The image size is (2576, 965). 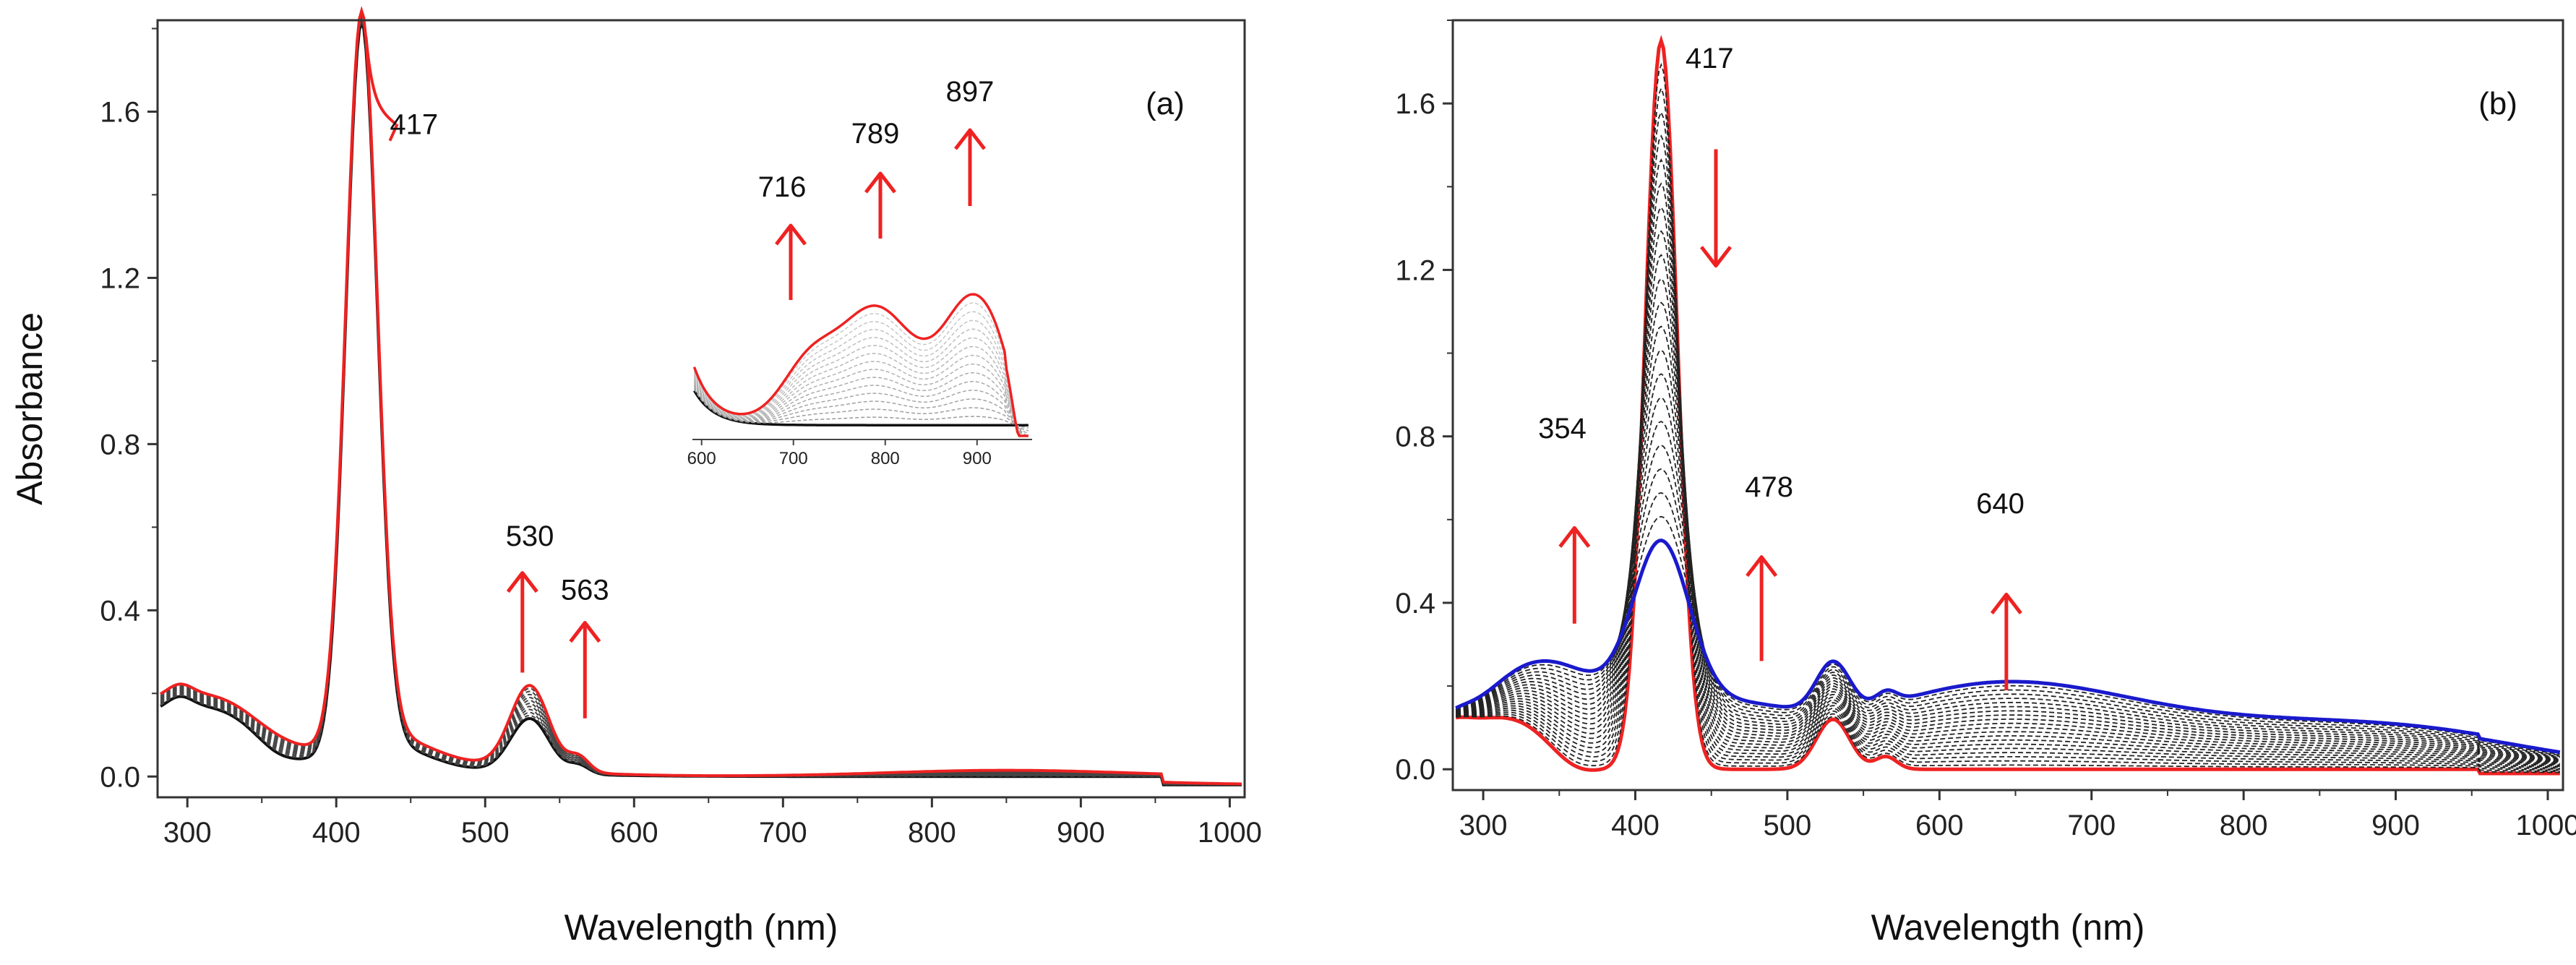 What do you see at coordinates (701, 458) in the screenshot?
I see `inset-x-tick-label: 600` at bounding box center [701, 458].